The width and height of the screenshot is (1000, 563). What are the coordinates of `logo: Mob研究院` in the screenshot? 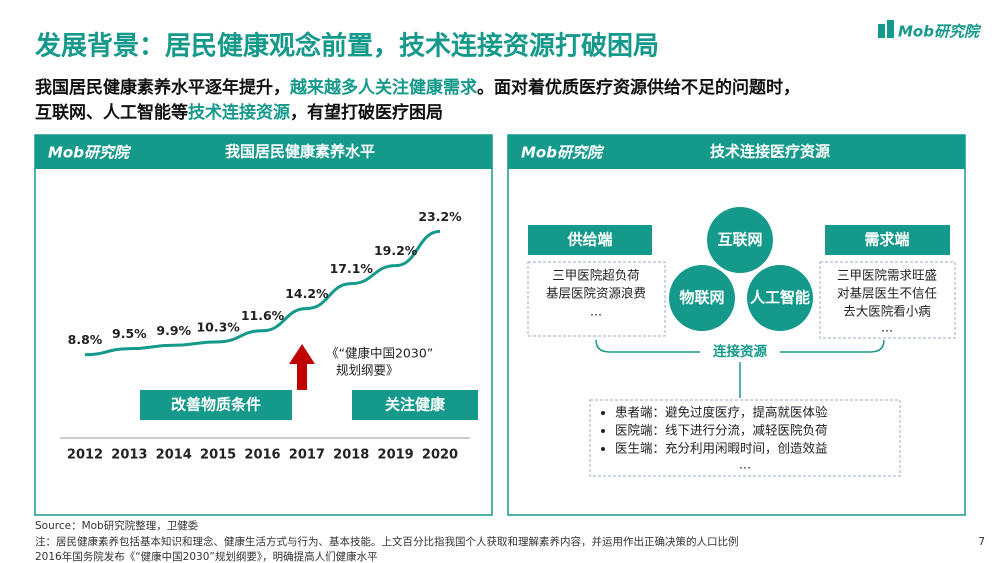 It's located at (930, 30).